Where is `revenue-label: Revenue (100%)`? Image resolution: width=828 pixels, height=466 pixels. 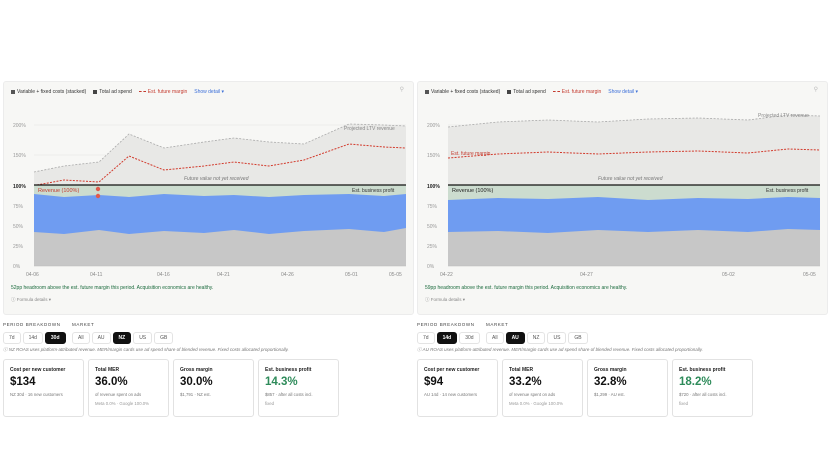 revenue-label: Revenue (100%) is located at coordinates (472, 191).